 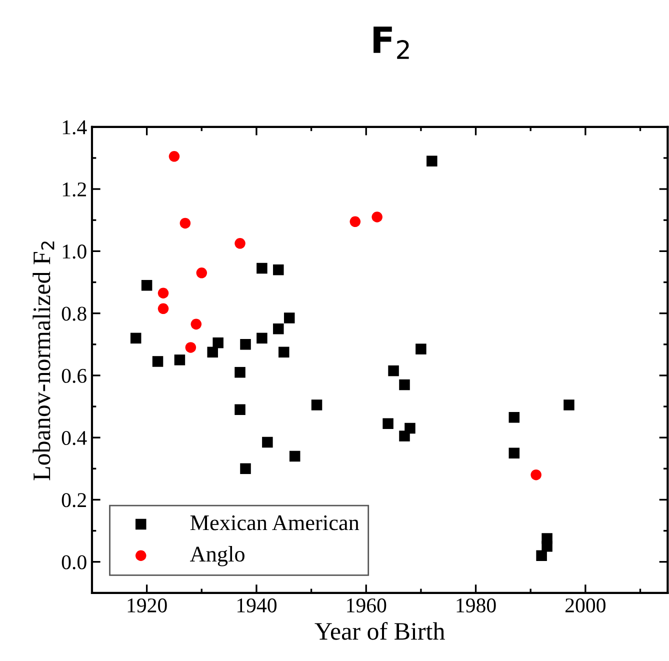 I want to click on x-tick-label: 1980, so click(x=476, y=605).